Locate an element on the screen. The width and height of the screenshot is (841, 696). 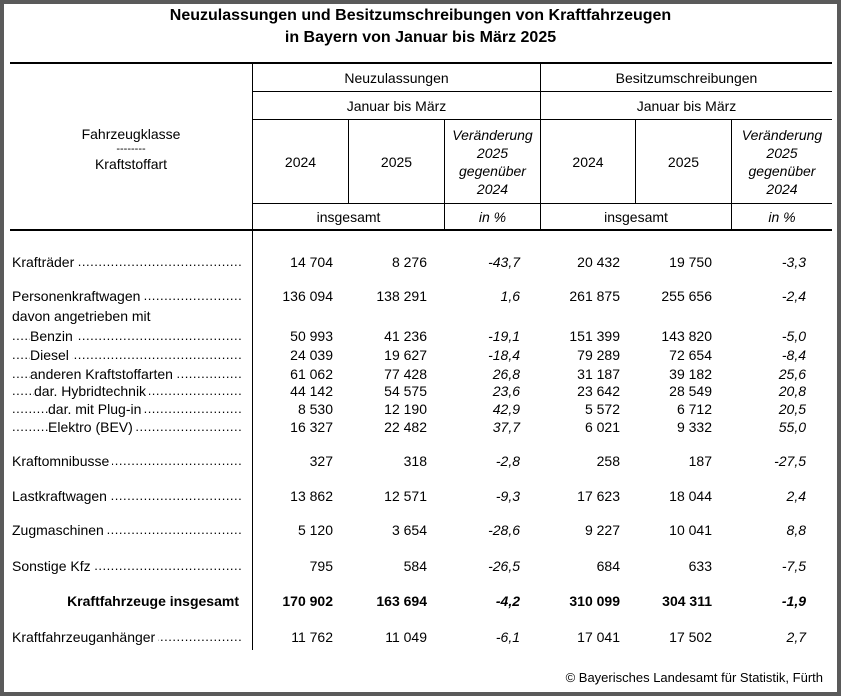
cell-value: 318 is located at coordinates (415, 461).